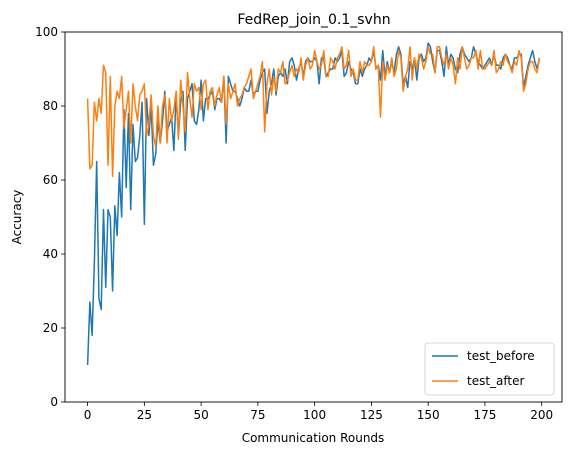 The image size is (571, 455). What do you see at coordinates (314, 415) in the screenshot?
I see `x-tick-label: 100` at bounding box center [314, 415].